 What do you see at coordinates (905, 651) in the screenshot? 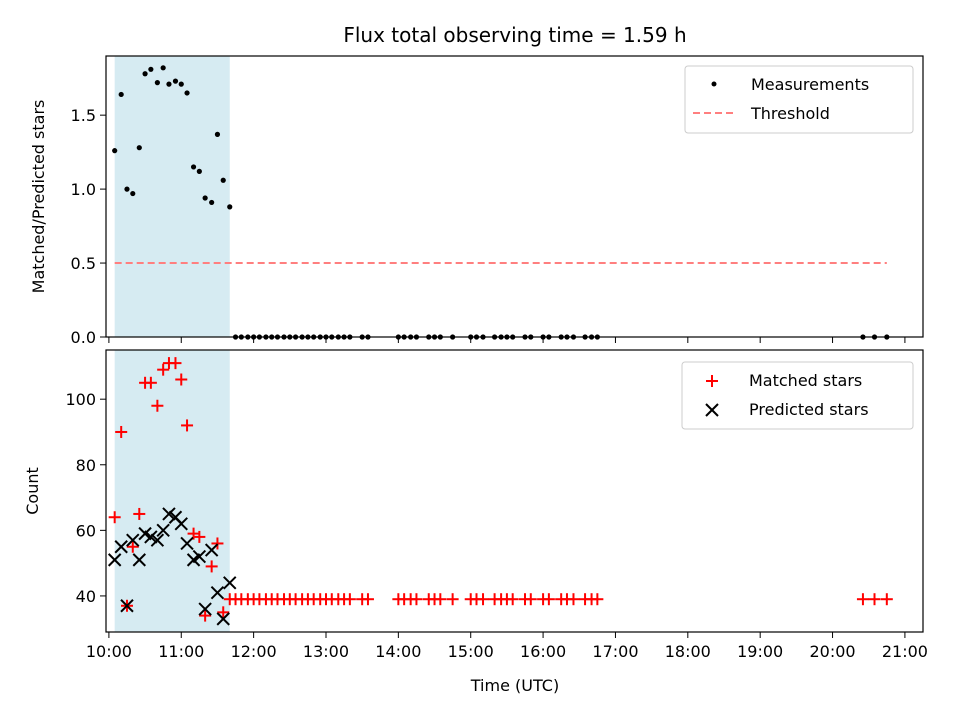
I see `x-tick-label: 21:00` at bounding box center [905, 651].